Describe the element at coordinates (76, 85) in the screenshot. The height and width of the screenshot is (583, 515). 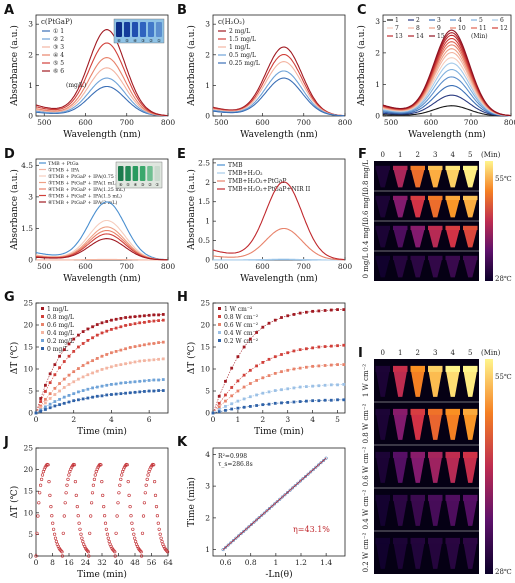
I see `legend-unit: (mg/L)` at that location.